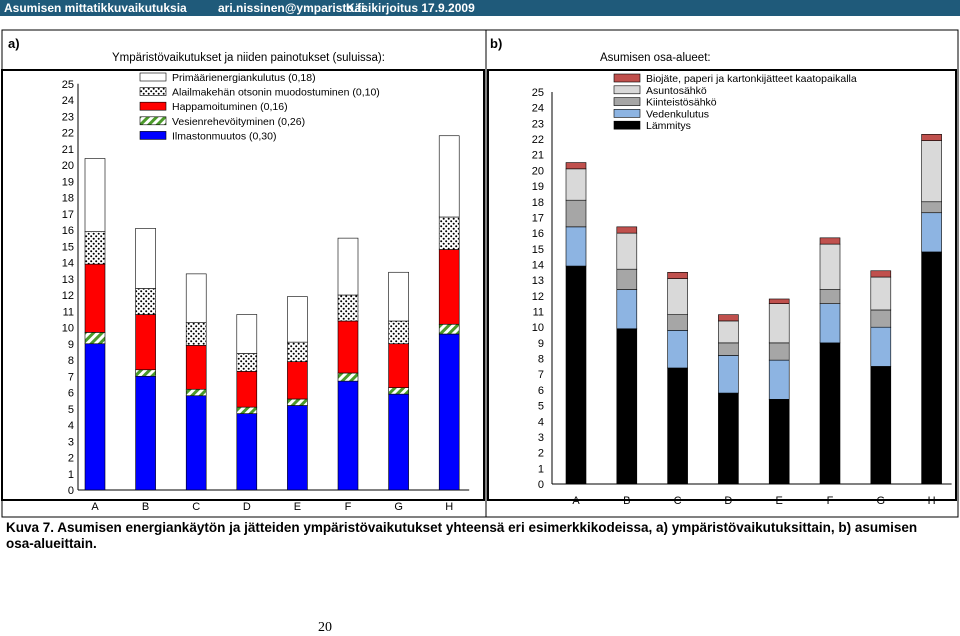  What do you see at coordinates (95, 8) in the screenshot?
I see `header-title: Asumisen mittatikkuvaikutuksia` at bounding box center [95, 8].